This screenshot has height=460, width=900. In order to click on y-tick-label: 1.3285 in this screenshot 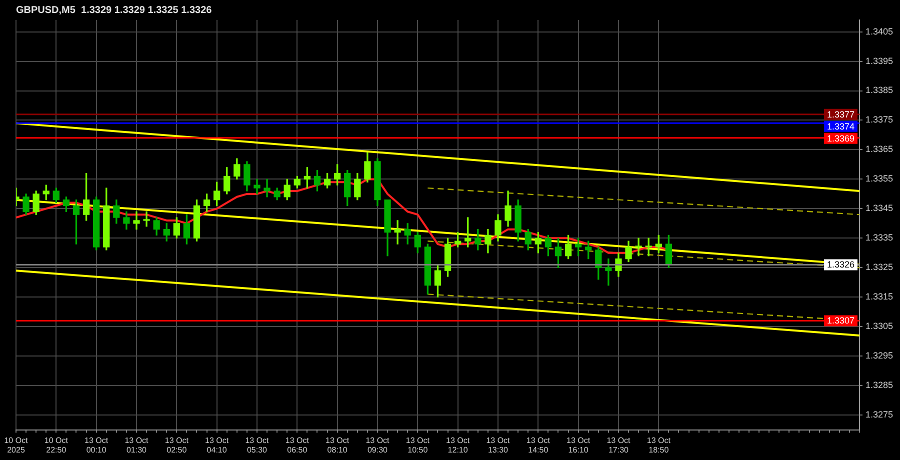, I will do `click(879, 385)`.